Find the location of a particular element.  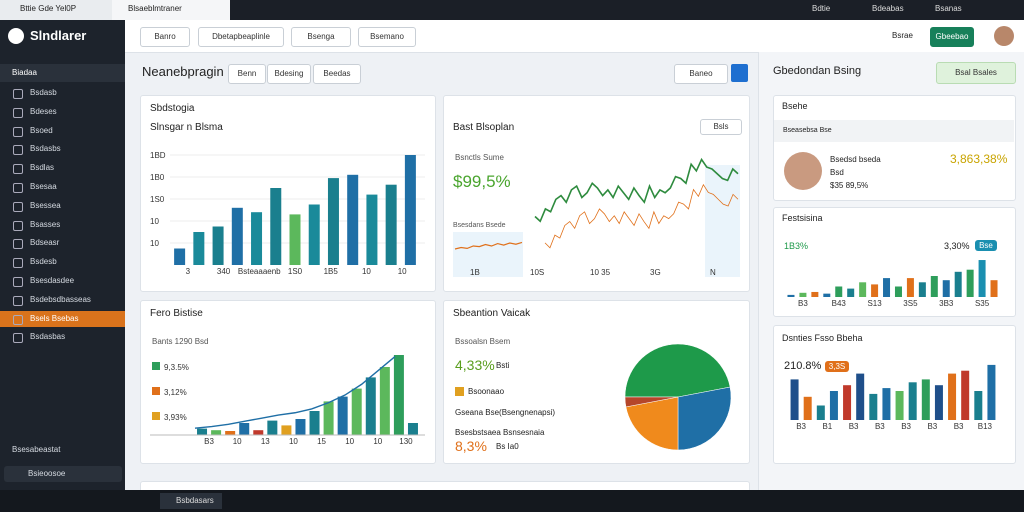

sidebar-item: Bsesaa is located at coordinates (43, 186).